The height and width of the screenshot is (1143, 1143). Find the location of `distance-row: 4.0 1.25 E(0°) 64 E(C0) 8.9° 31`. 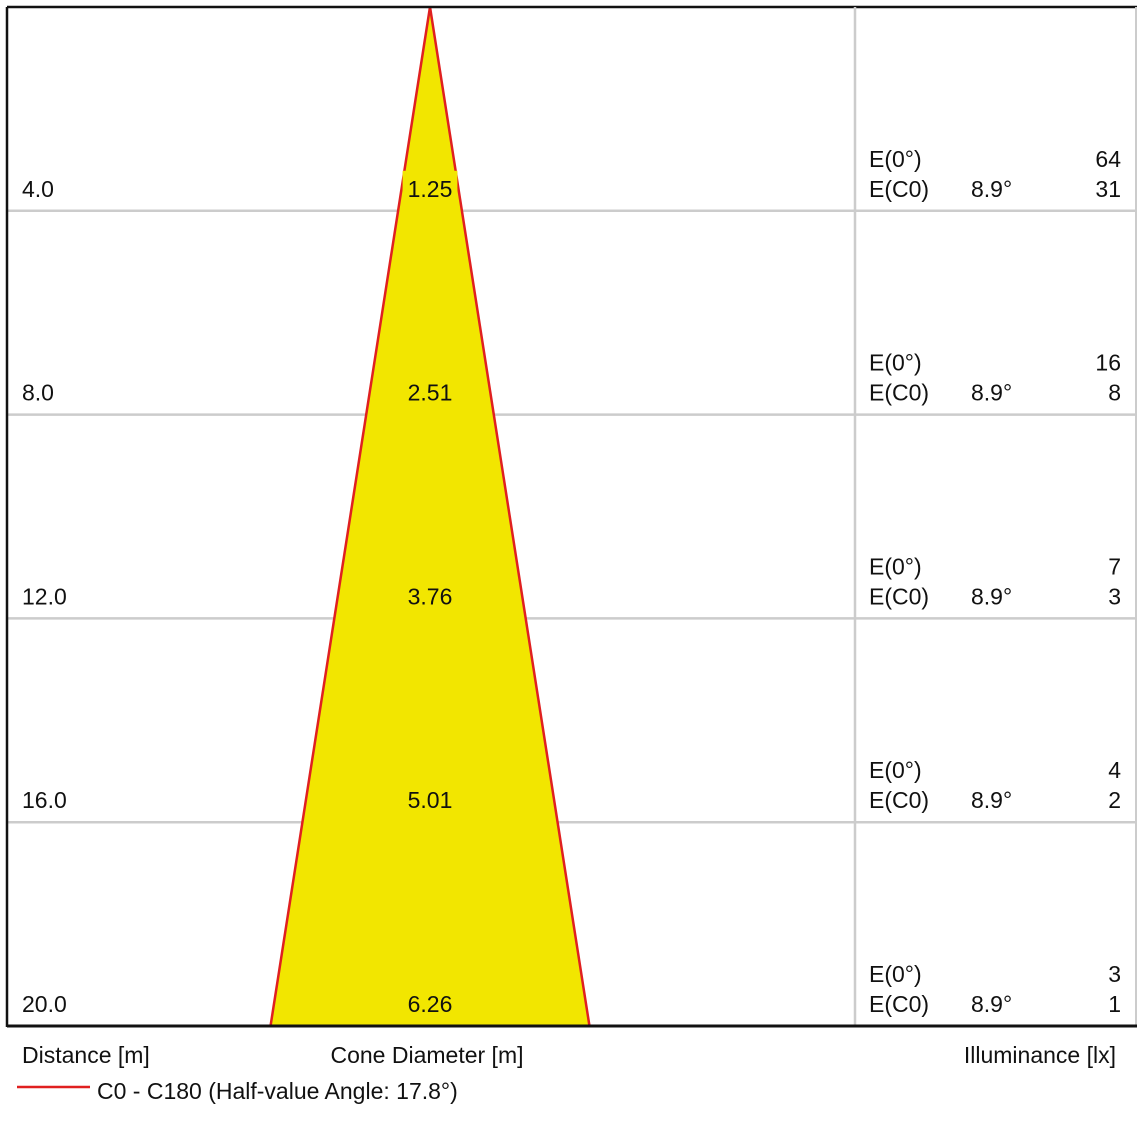

distance-row: 4.0 1.25 E(0°) 64 E(C0) 8.9° 31 is located at coordinates (571, 177).